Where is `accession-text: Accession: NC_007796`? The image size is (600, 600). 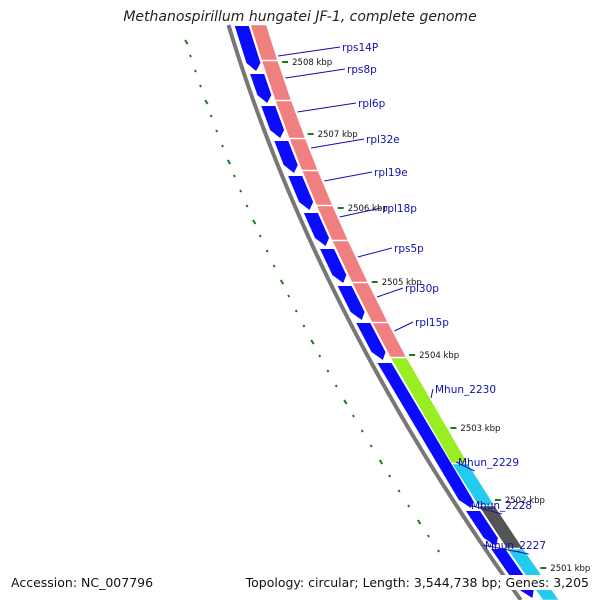 accession-text: Accession: NC_007796 is located at coordinates (82, 582).